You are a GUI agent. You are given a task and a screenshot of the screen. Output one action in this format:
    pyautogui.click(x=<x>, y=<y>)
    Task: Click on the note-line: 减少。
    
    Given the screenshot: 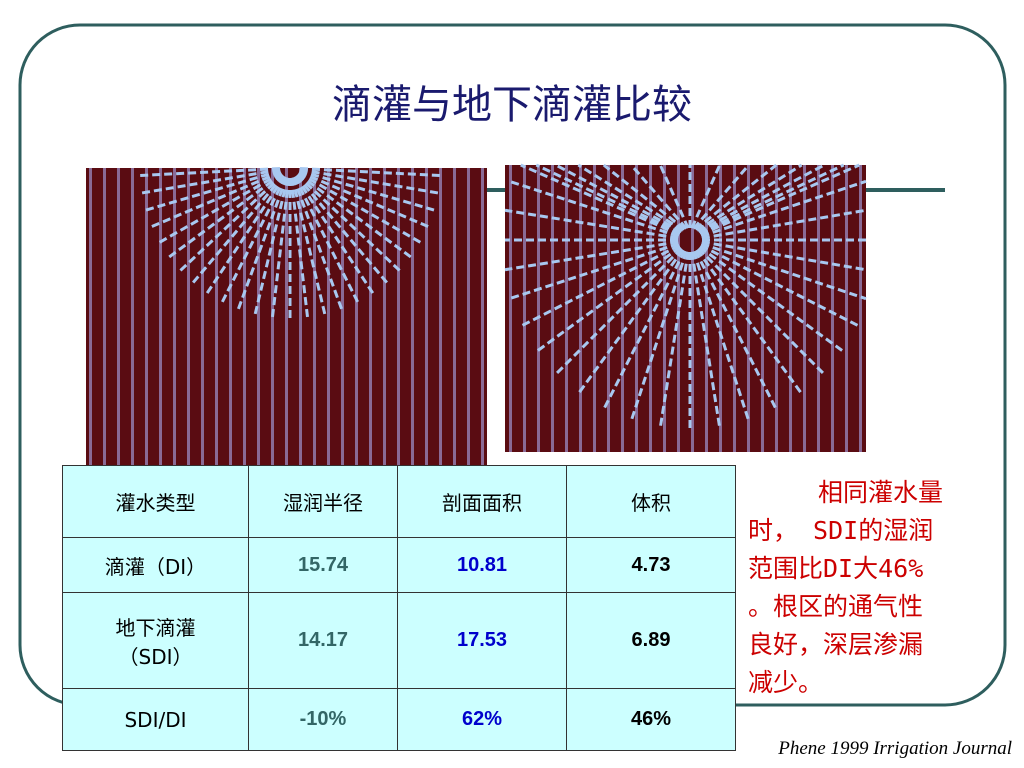 What is the action you would take?
    pyautogui.click(x=786, y=682)
    